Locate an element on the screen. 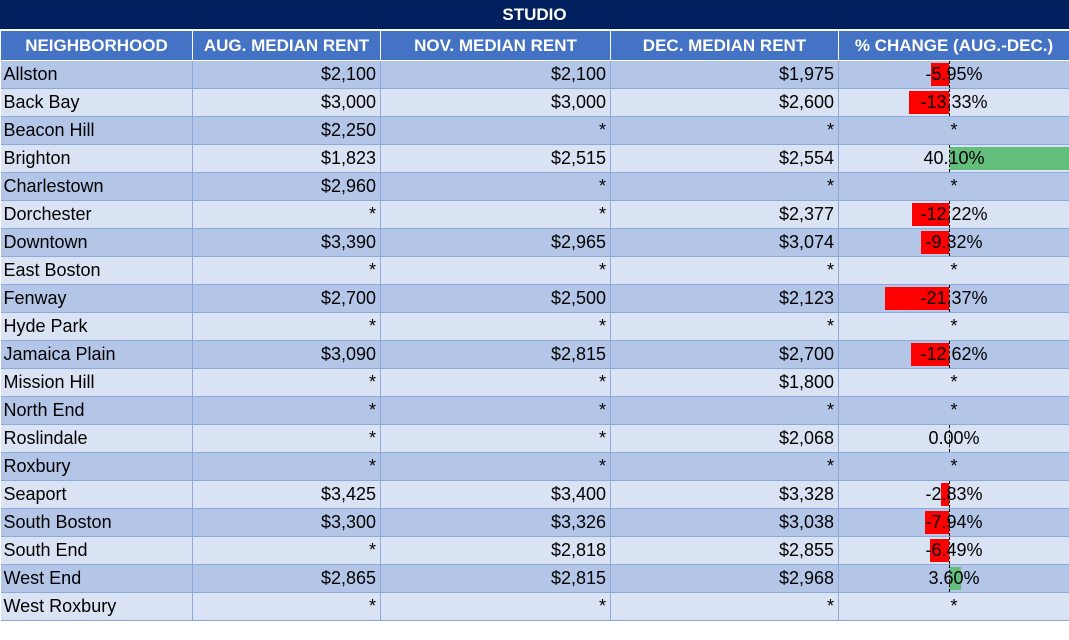  neighborhood-cell: Dorchester is located at coordinates (96, 214).